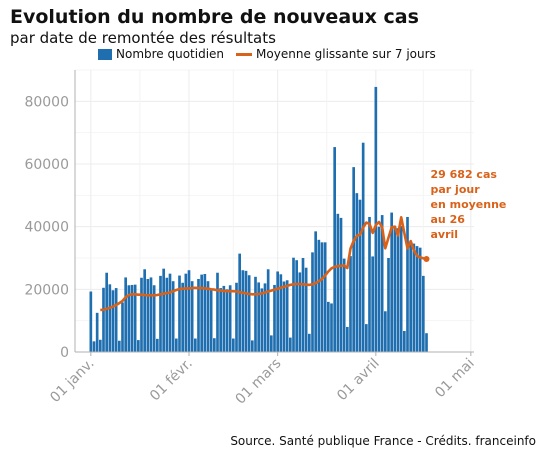 The image size is (550, 458). What do you see at coordinates (259, 382) in the screenshot?
I see `x-tick-label: 01 mars` at bounding box center [259, 382].